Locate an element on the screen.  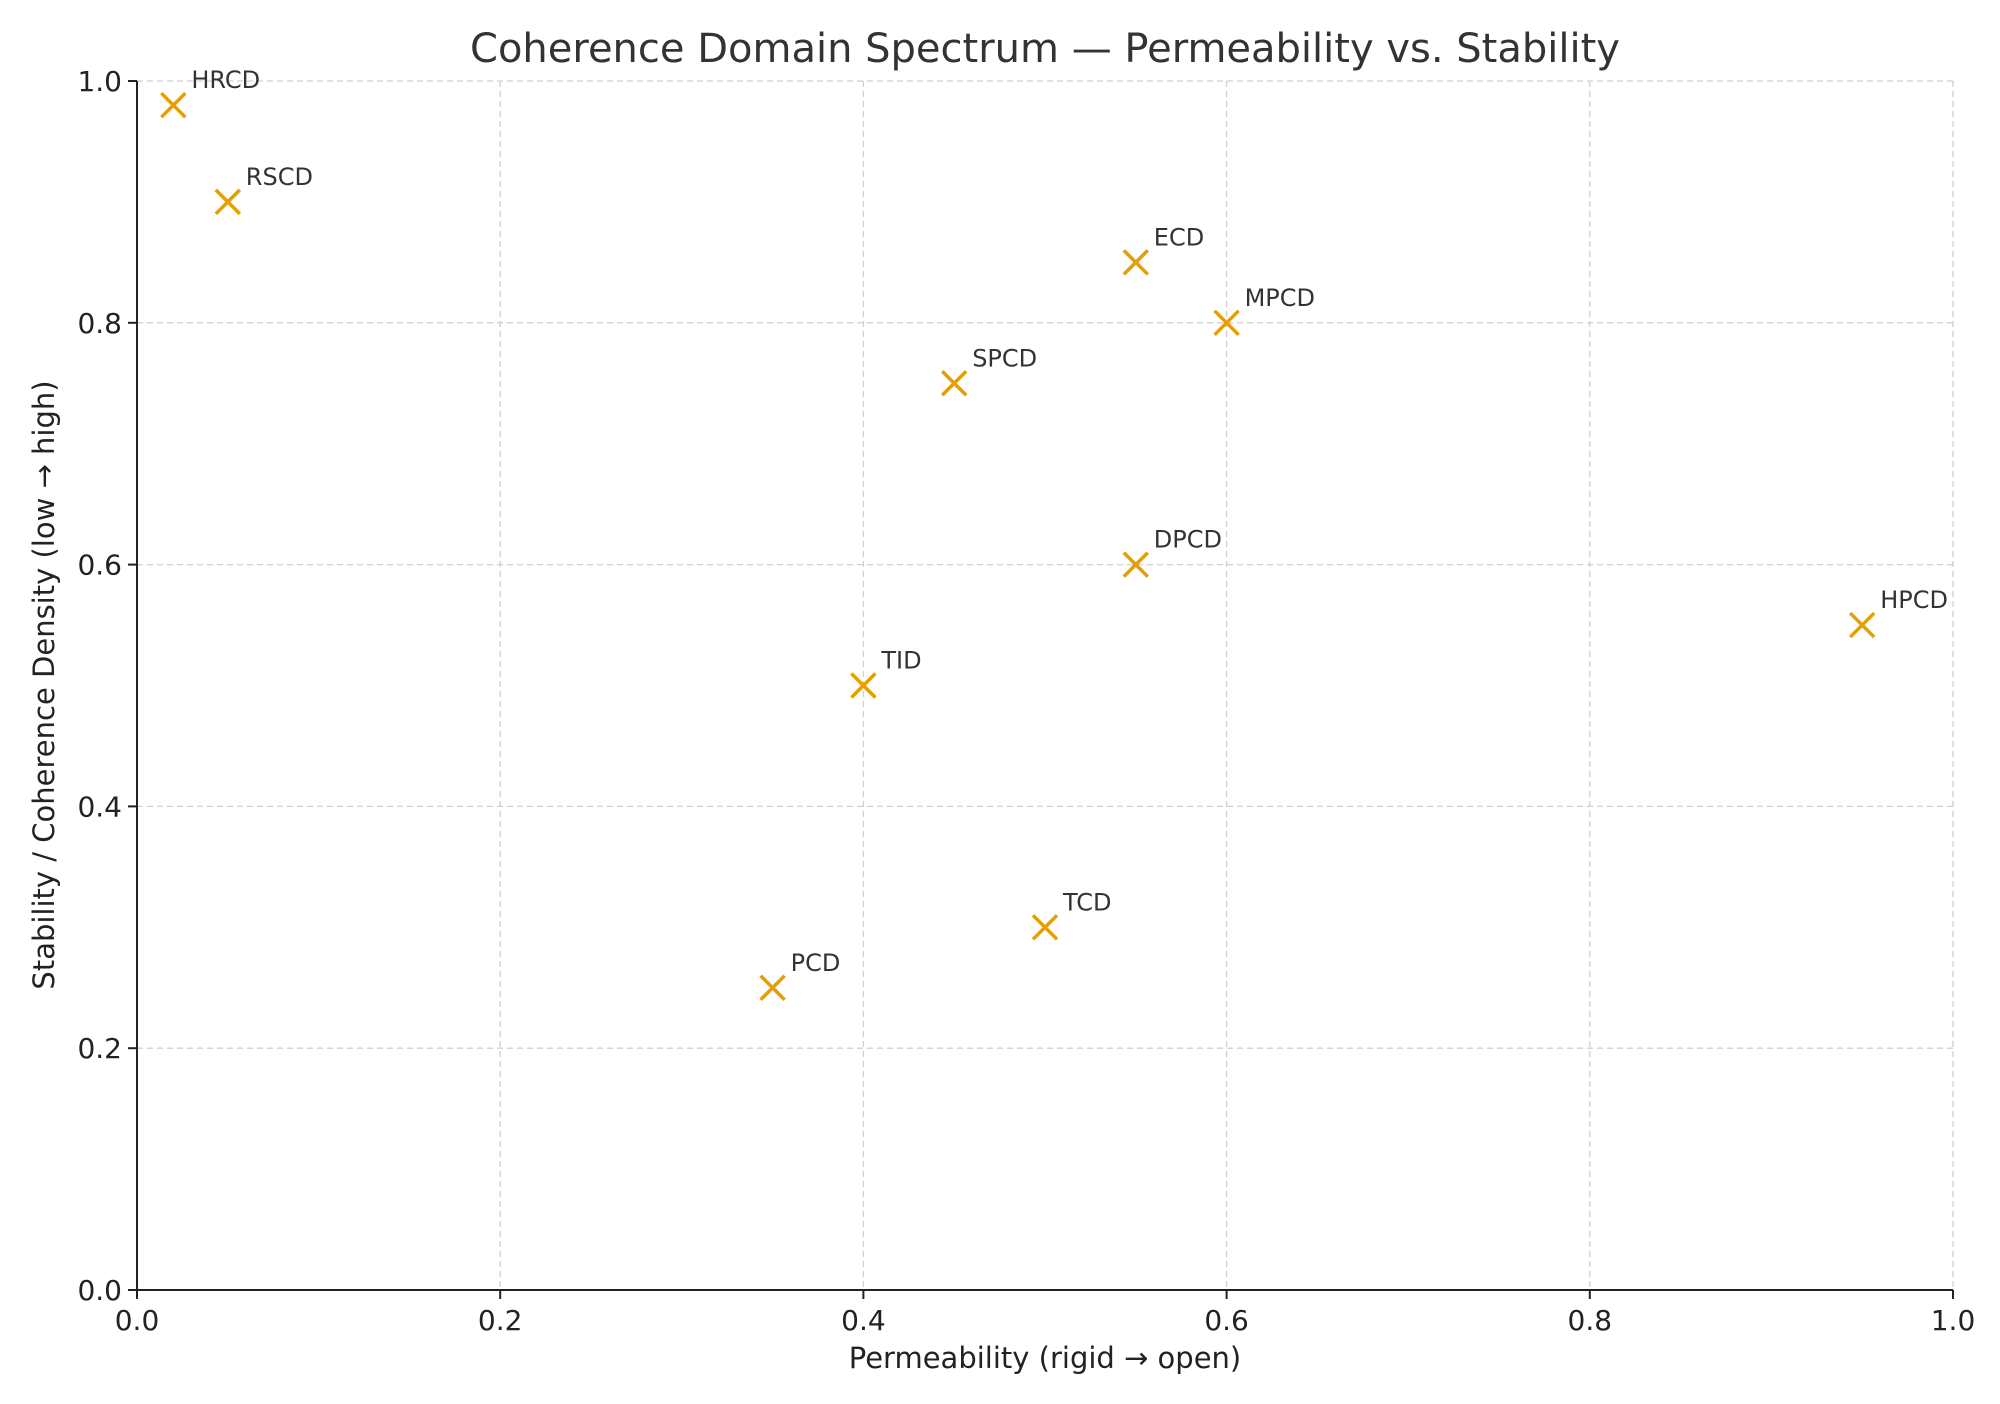
x-tick-label: 0.8 is located at coordinates (1590, 1320).